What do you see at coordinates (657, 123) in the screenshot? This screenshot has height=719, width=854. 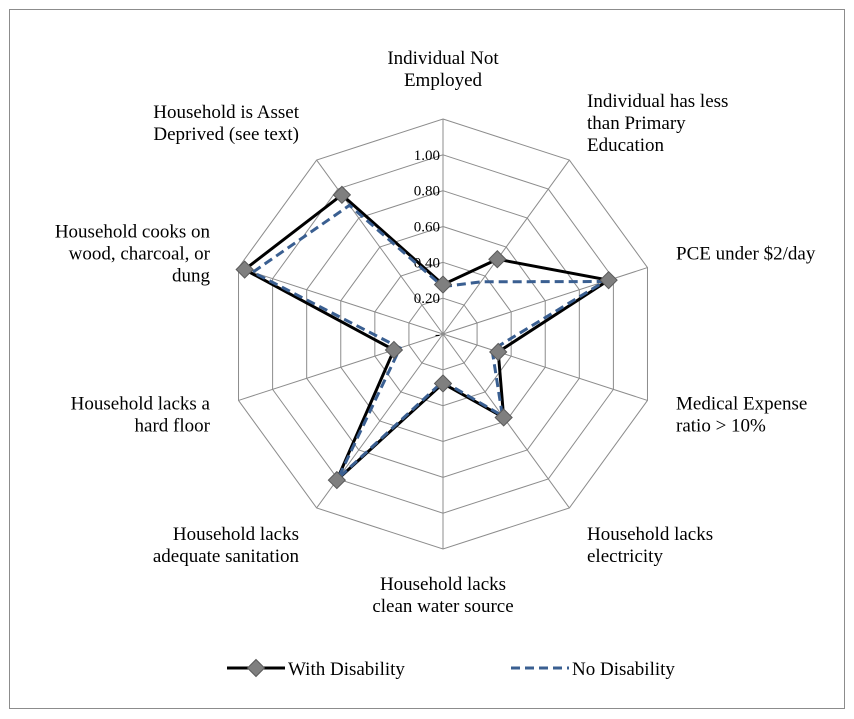 I see `axis-label: Individual has less than Primary Education` at bounding box center [657, 123].